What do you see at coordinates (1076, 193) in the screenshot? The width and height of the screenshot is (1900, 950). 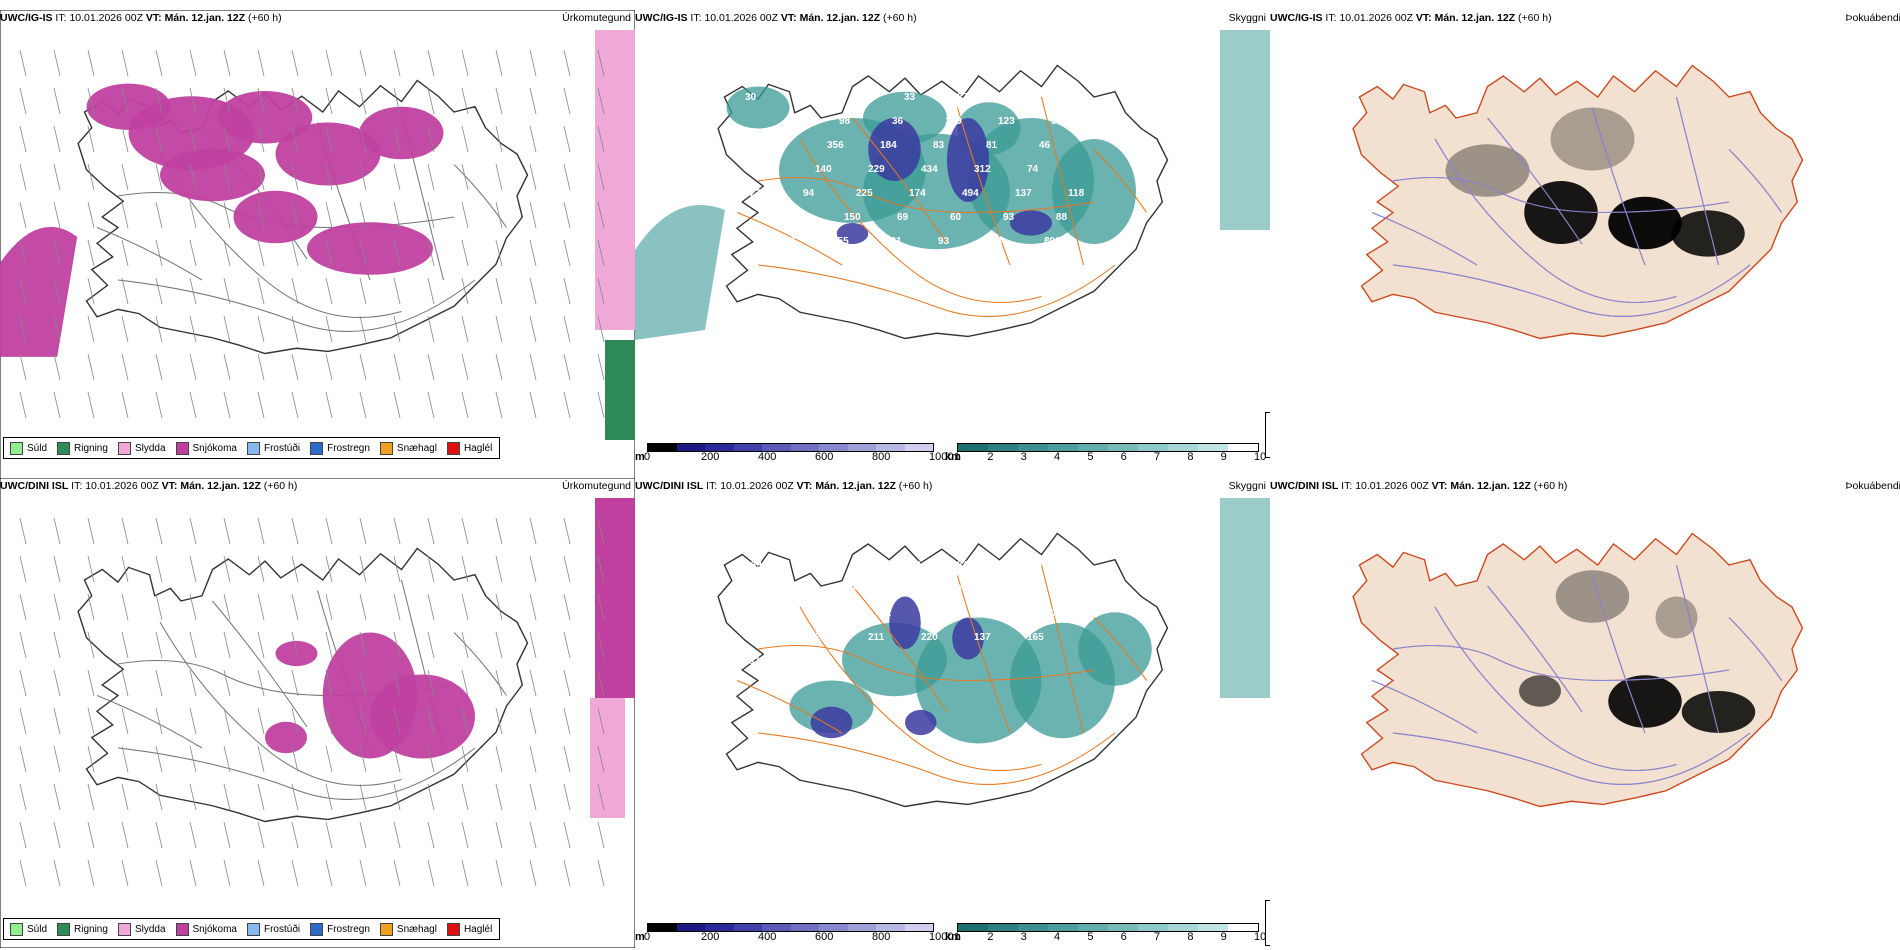 I see `ceiling-value-label: 118` at bounding box center [1076, 193].